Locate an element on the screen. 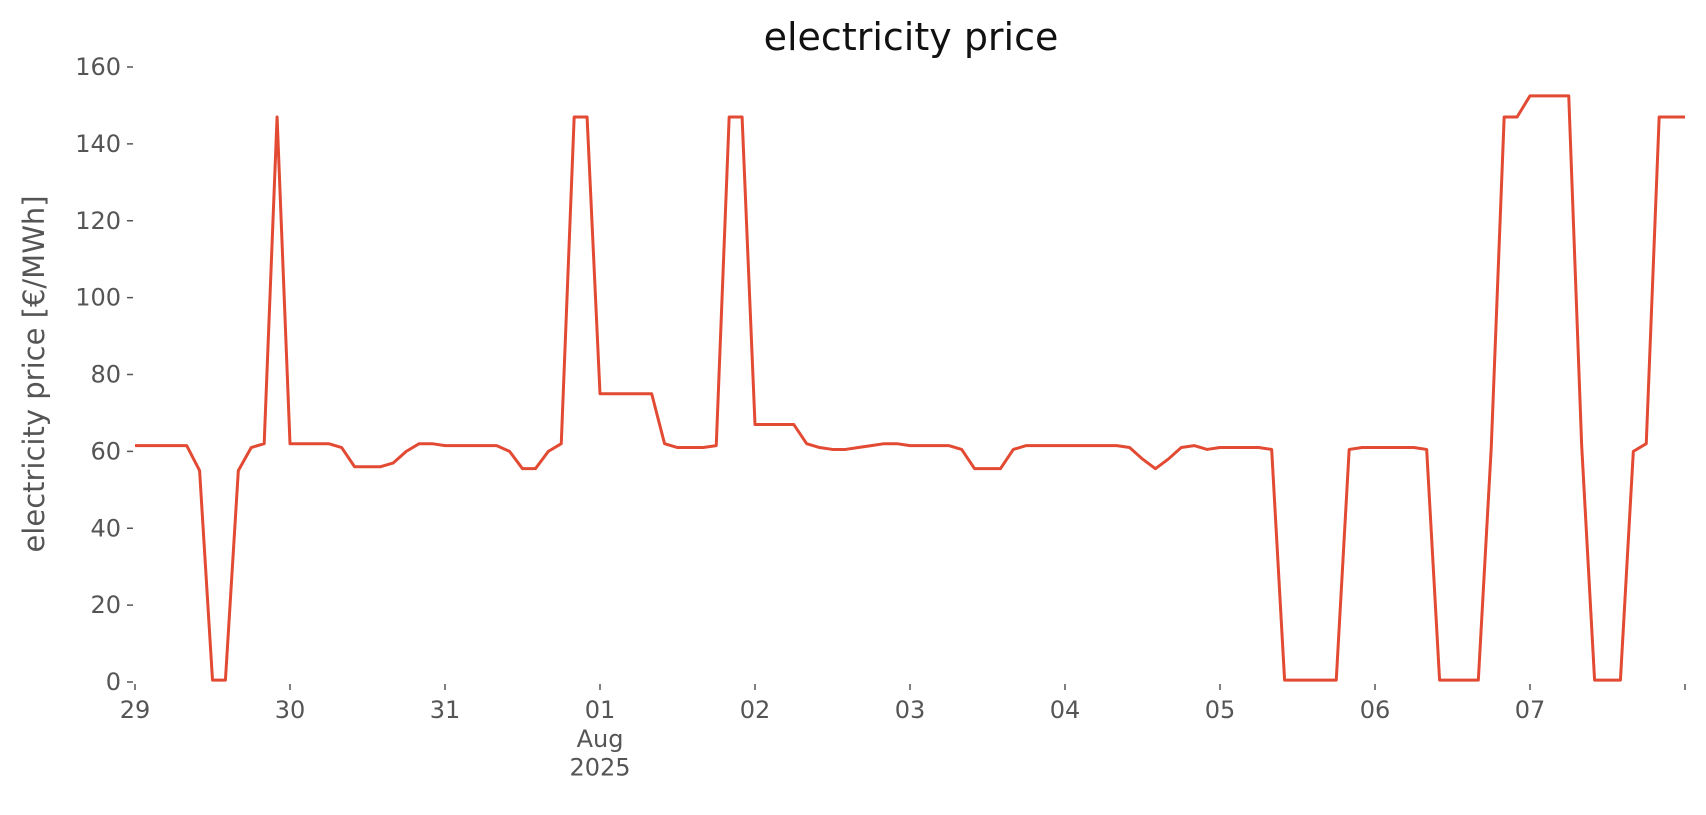 The width and height of the screenshot is (1706, 815). x-tick-label: 31 is located at coordinates (445, 710).